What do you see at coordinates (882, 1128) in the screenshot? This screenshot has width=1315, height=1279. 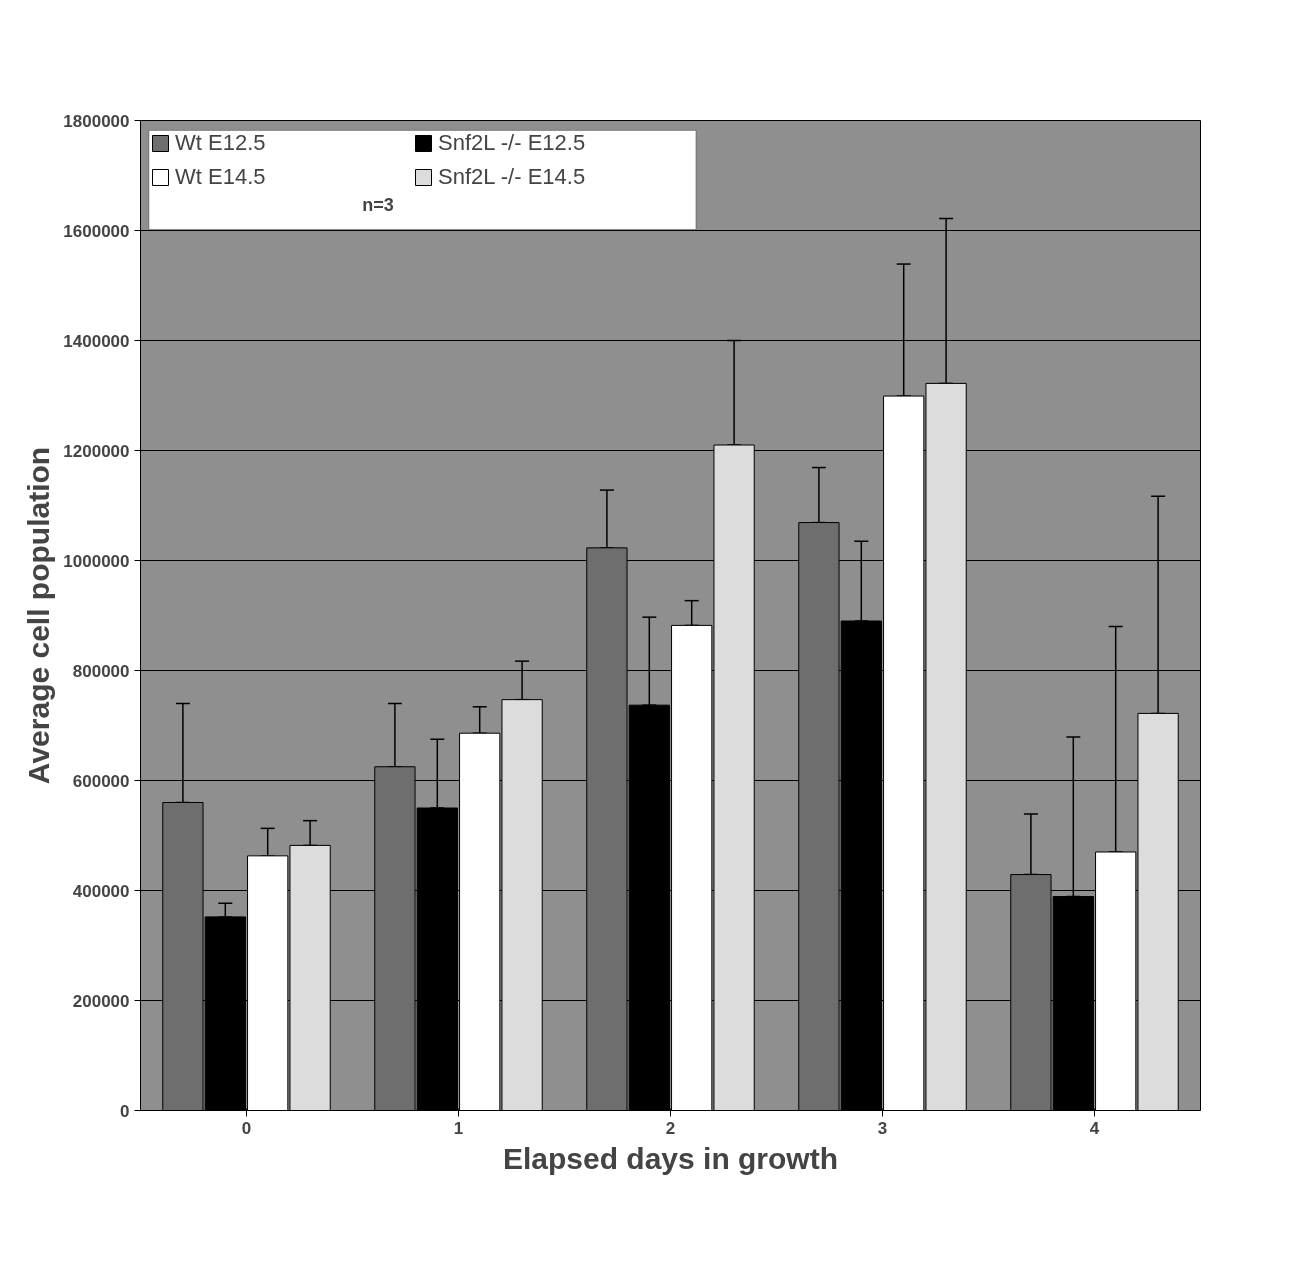 I see `x-tick-label: 3` at bounding box center [882, 1128].